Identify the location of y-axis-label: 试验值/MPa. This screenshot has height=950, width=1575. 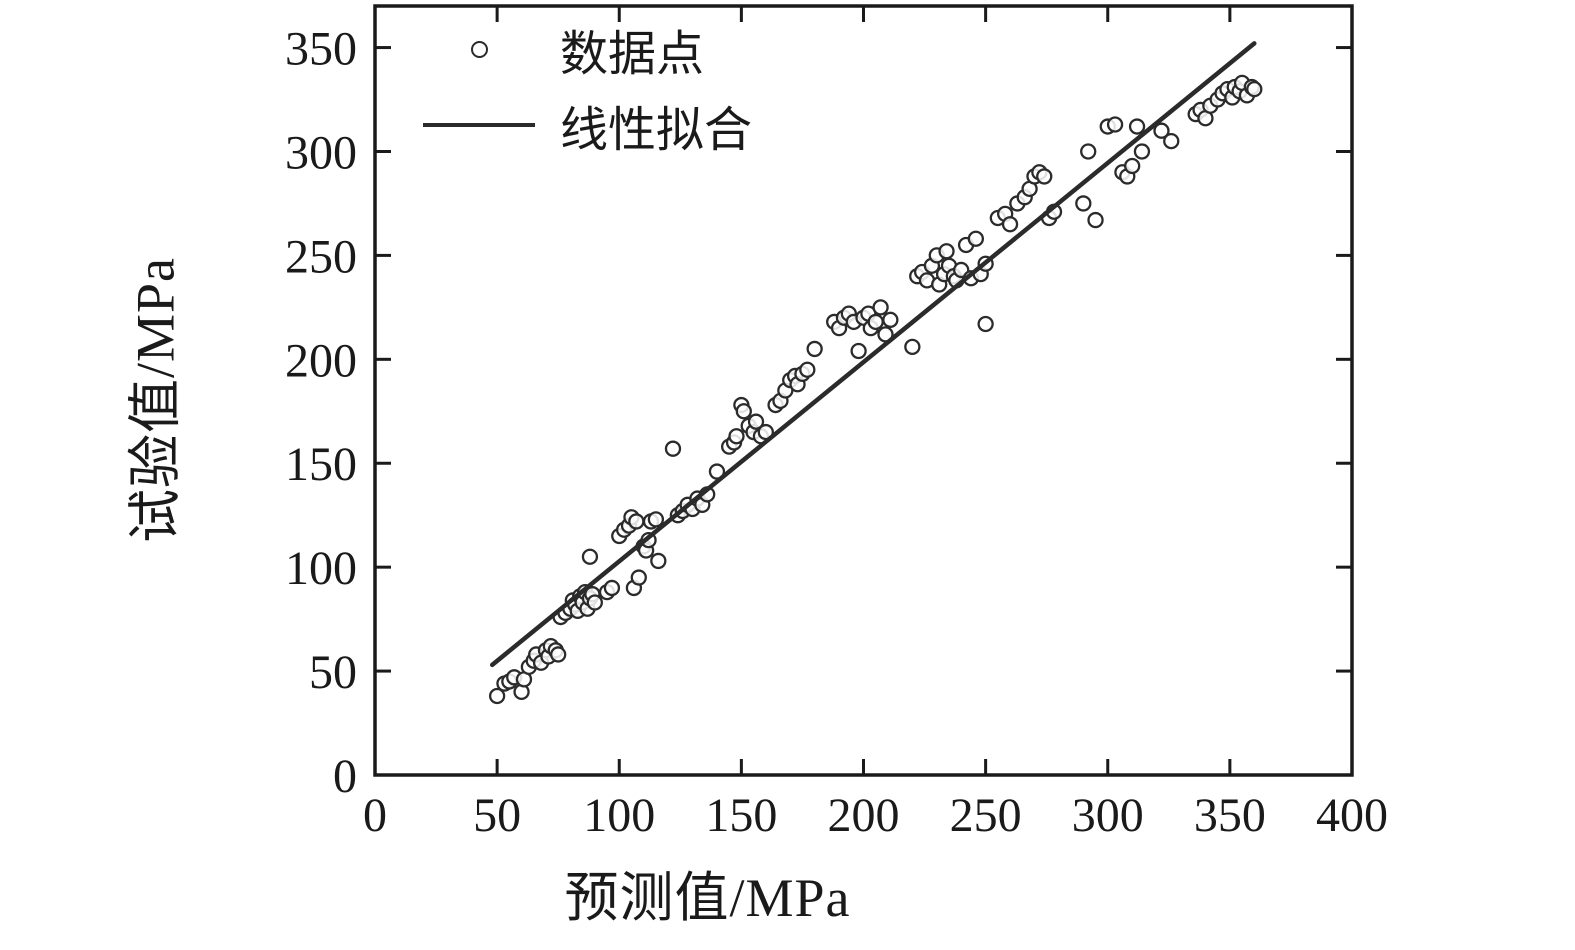
(155, 400).